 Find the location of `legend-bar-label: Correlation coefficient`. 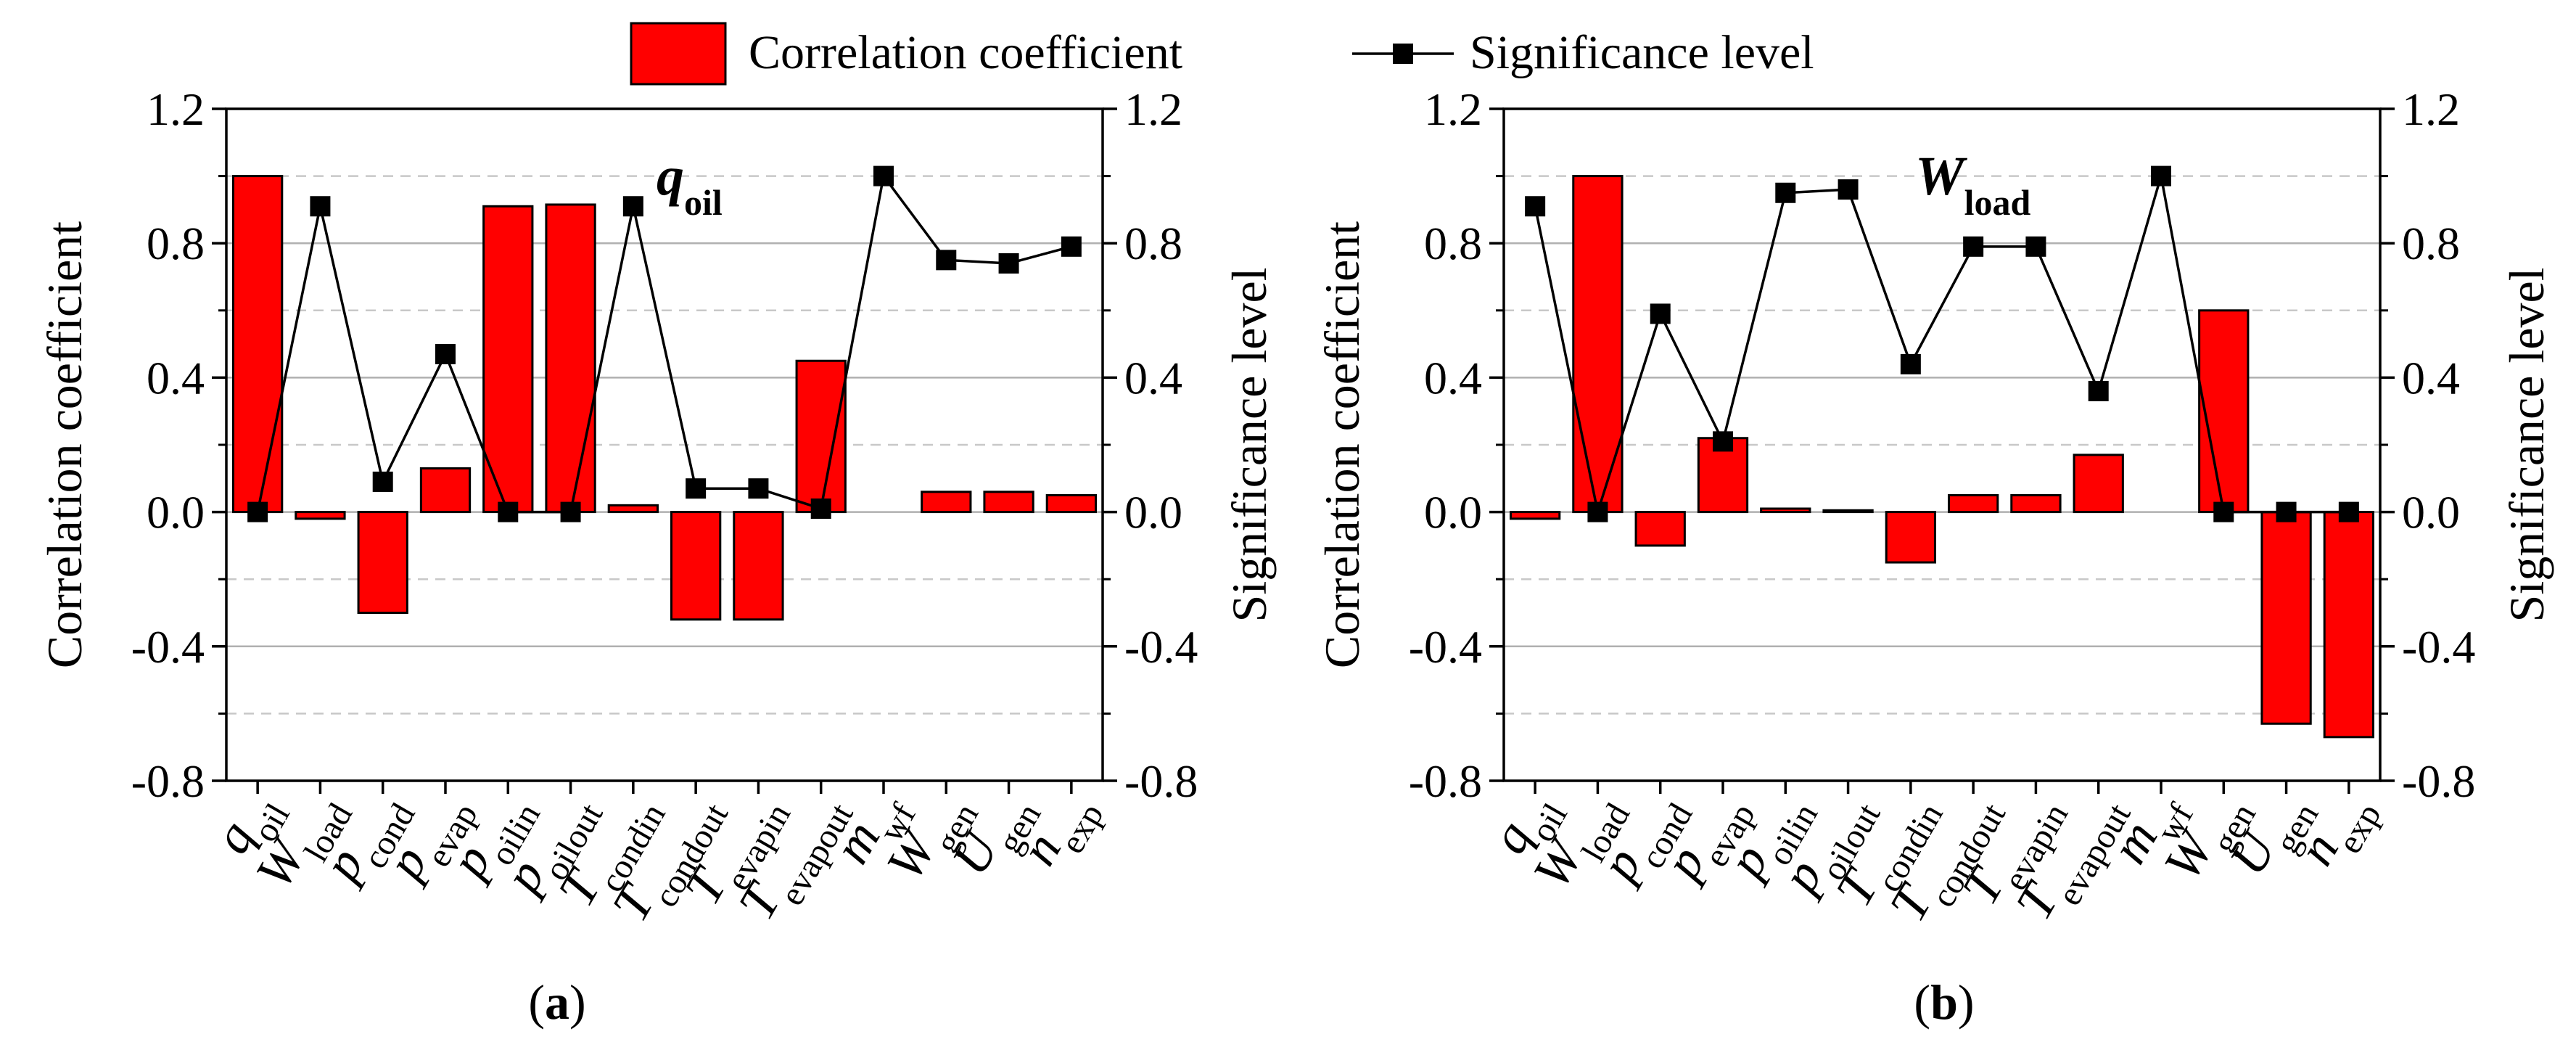

legend-bar-label: Correlation coefficient is located at coordinates (965, 53).